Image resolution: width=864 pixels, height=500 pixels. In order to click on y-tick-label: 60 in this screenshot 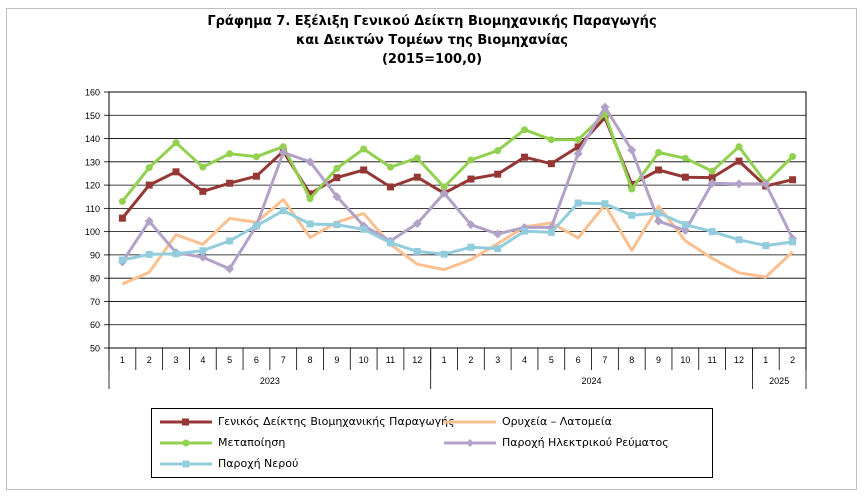, I will do `click(95, 325)`.